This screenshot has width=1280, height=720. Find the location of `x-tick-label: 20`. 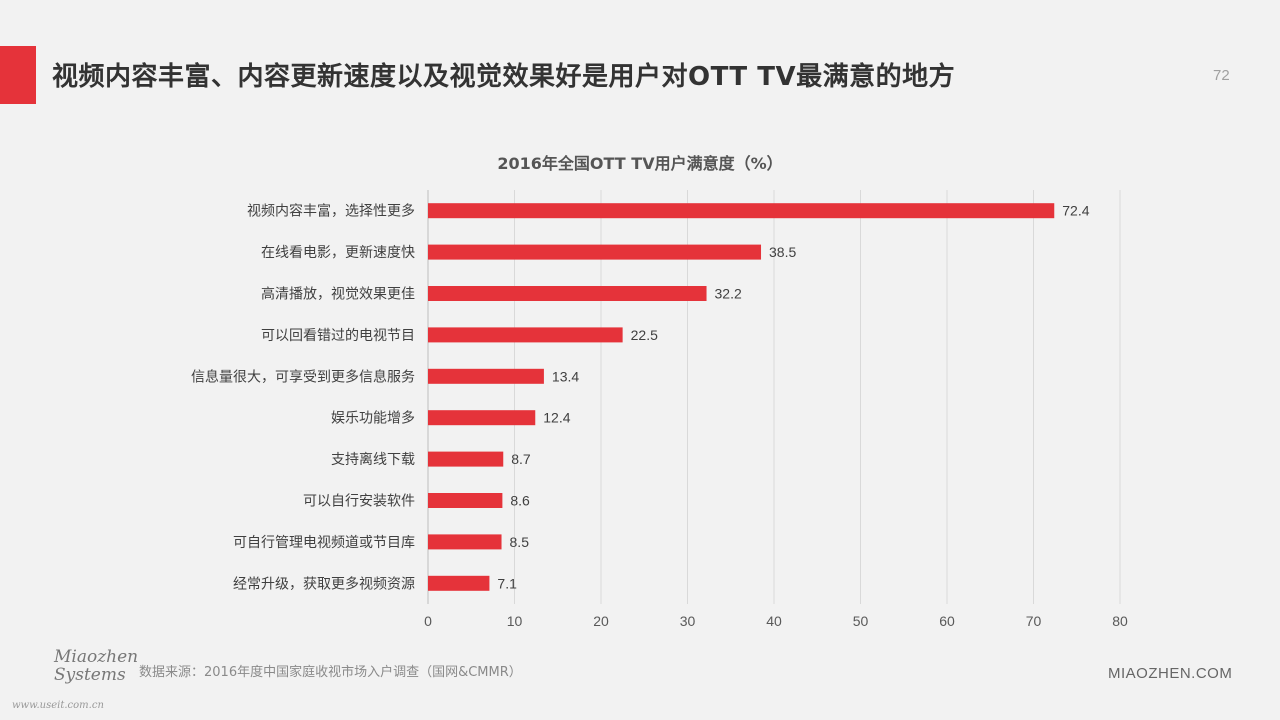

x-tick-label: 20 is located at coordinates (601, 621).